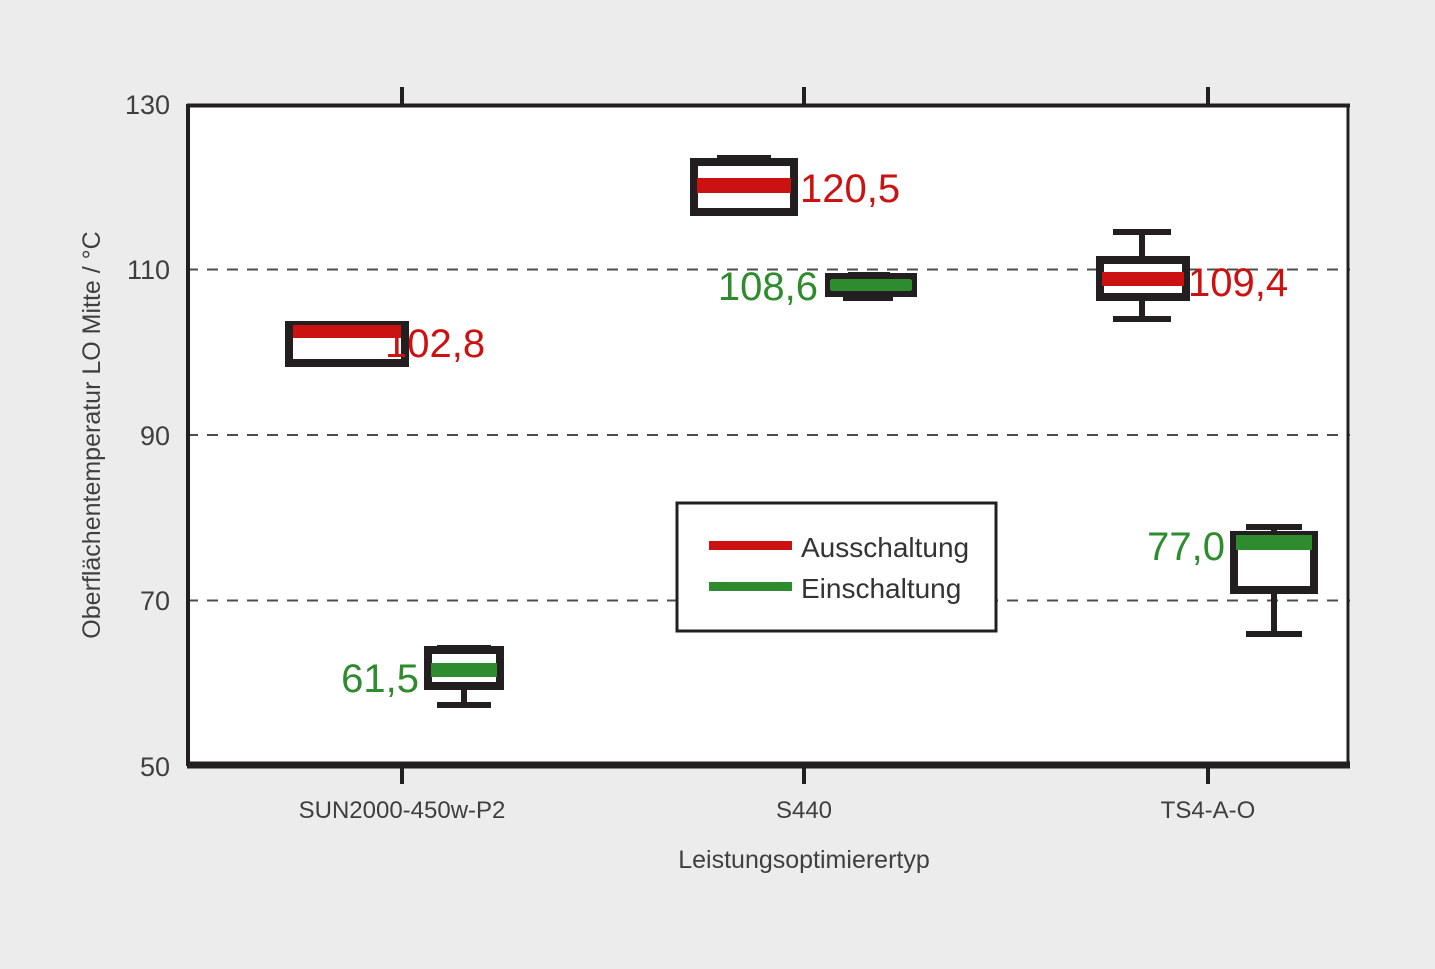 The image size is (1435, 969). Describe the element at coordinates (1142, 232) in the screenshot. I see `whisker-cap-high-3r` at that location.